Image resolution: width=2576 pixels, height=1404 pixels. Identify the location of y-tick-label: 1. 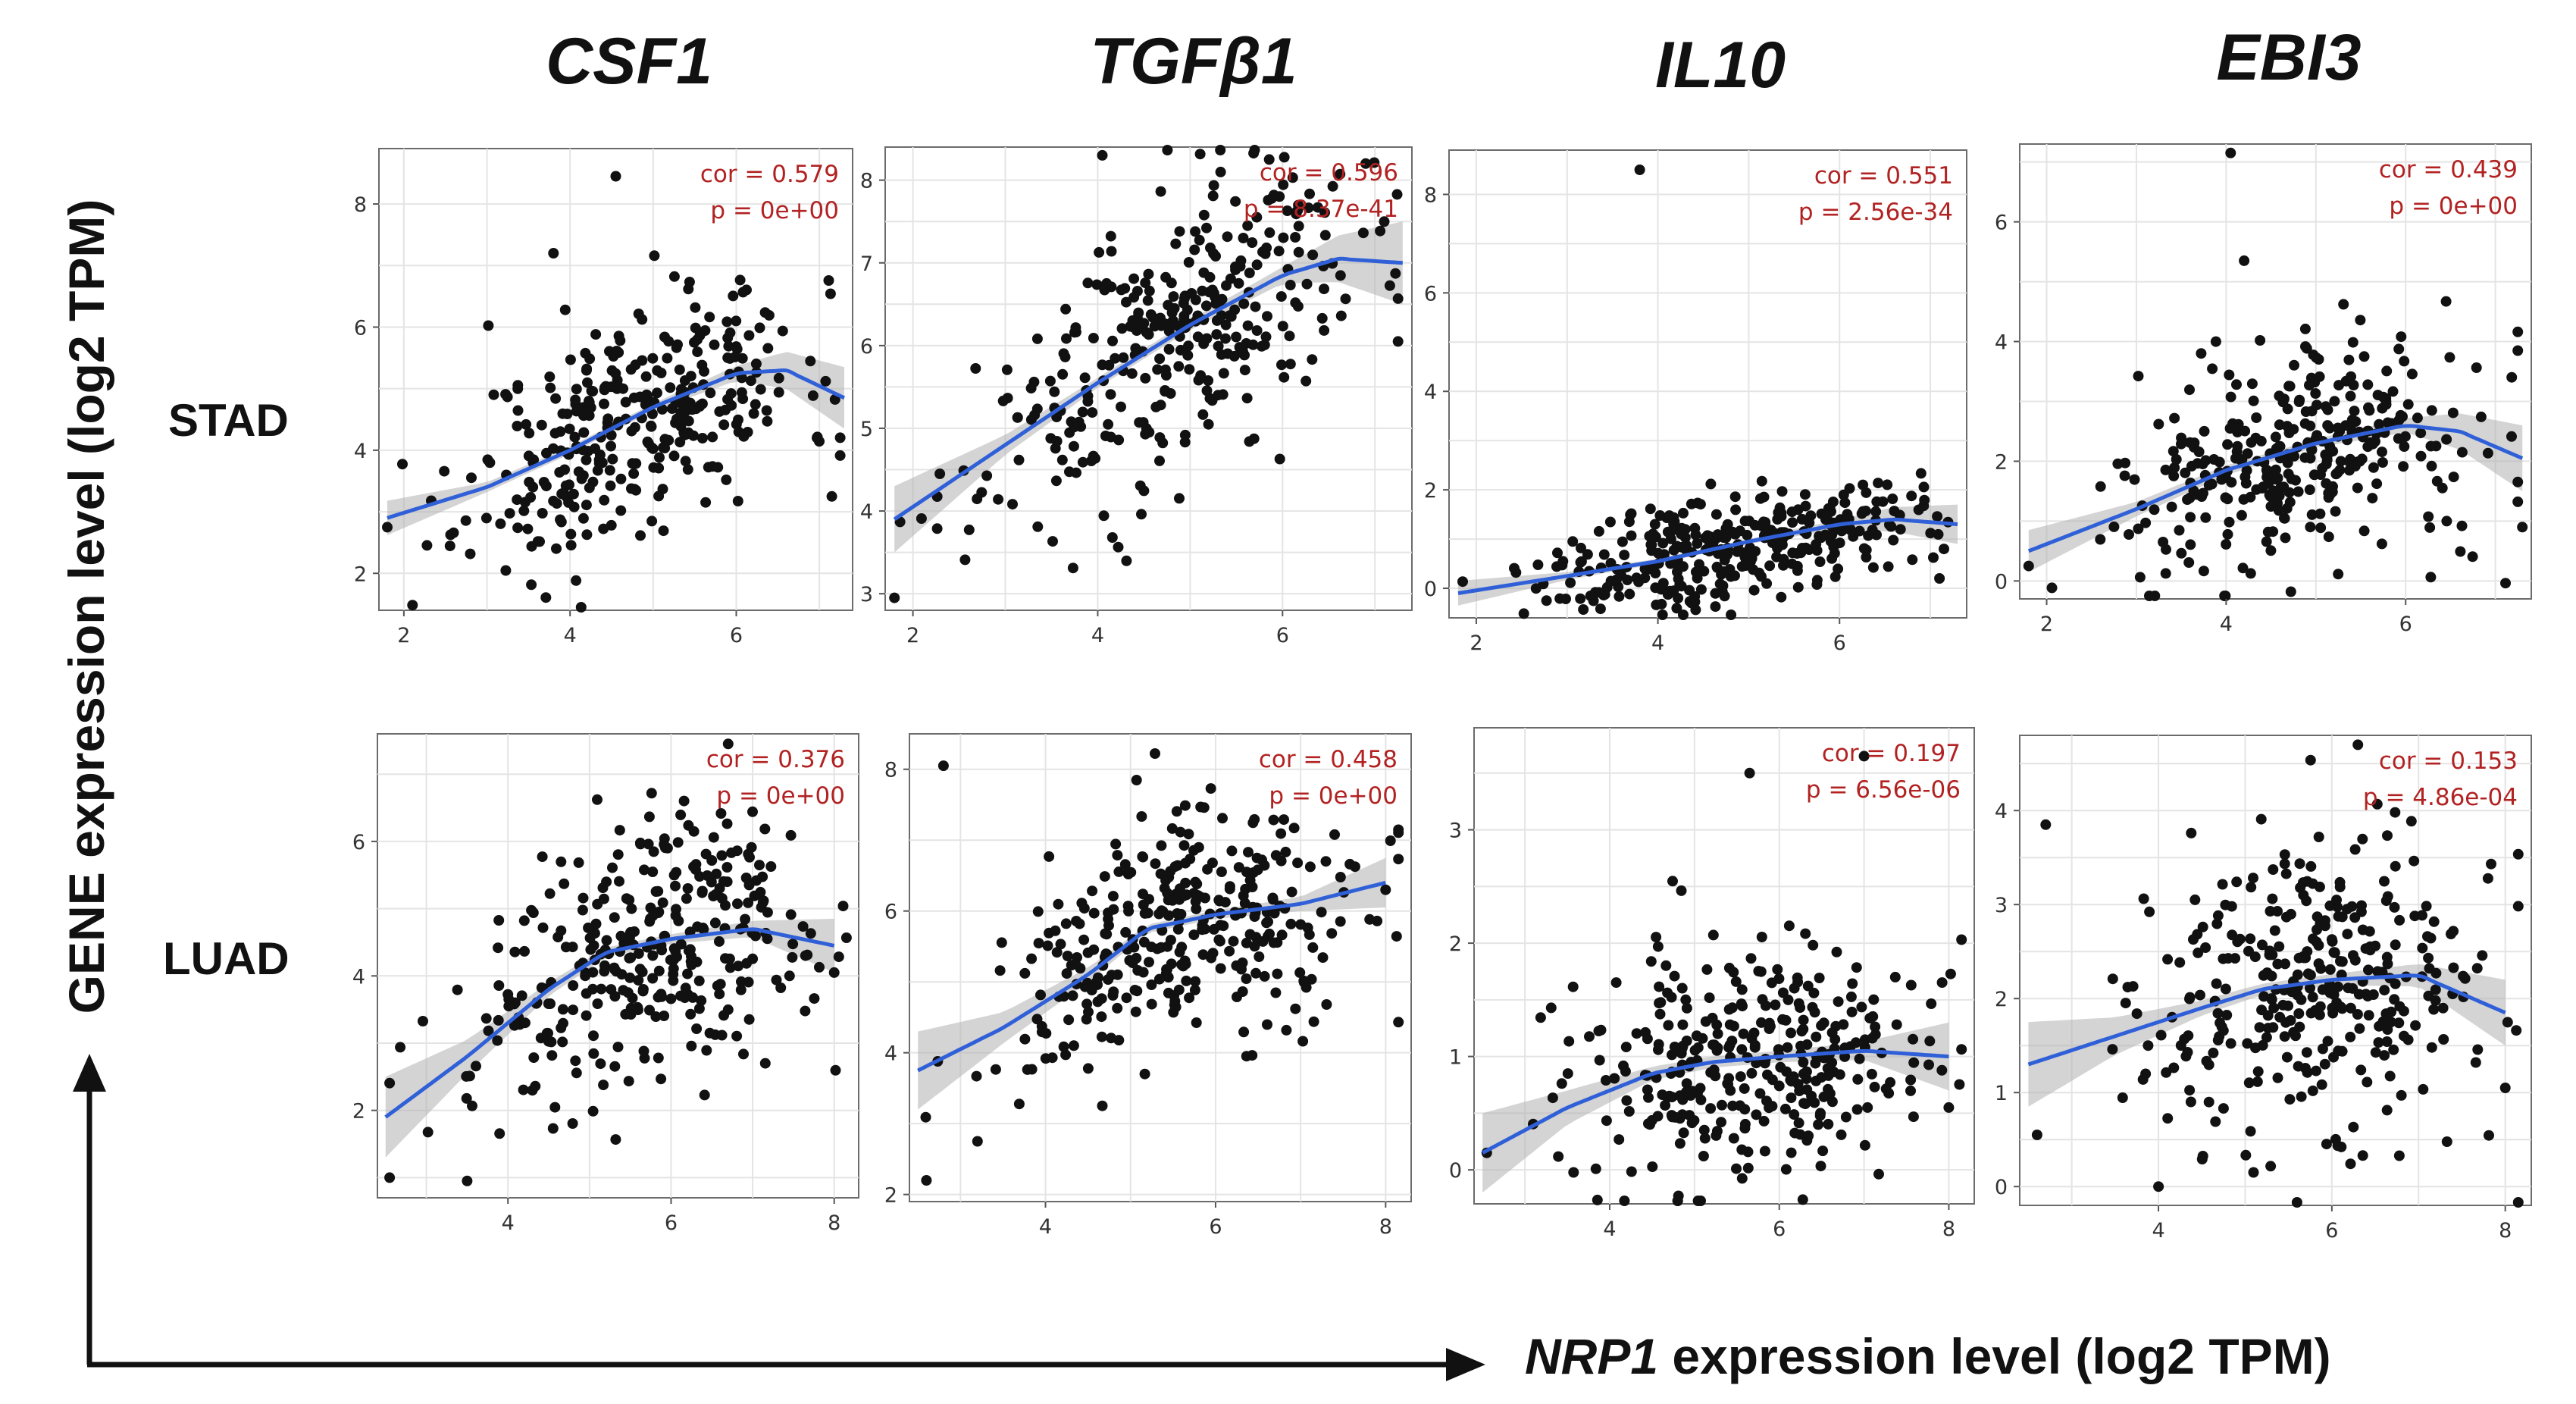
(2002, 1093).